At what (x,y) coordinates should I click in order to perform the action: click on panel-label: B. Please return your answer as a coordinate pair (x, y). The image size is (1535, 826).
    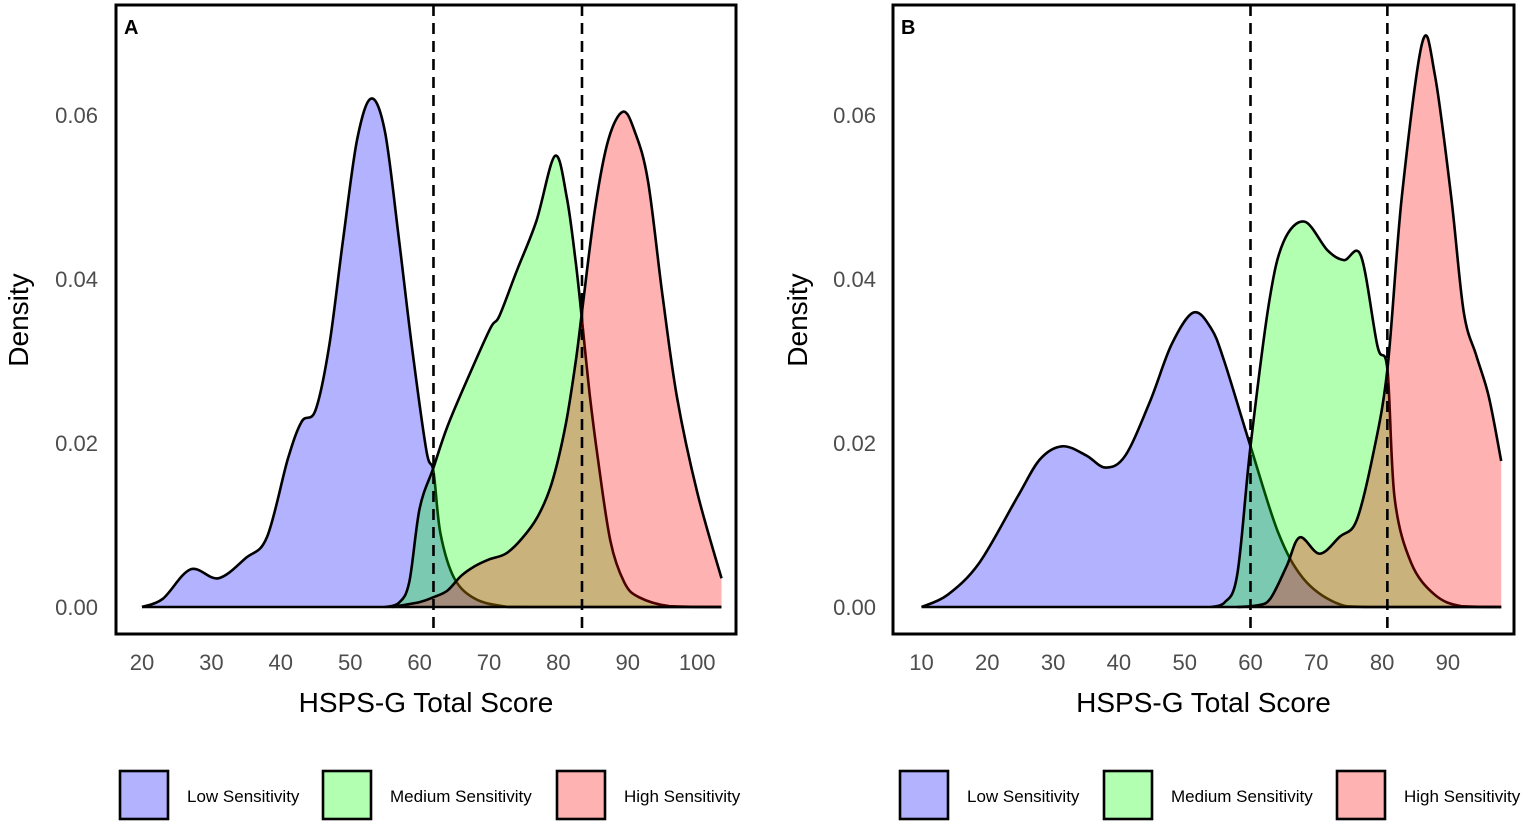
    Looking at the image, I should click on (908, 28).